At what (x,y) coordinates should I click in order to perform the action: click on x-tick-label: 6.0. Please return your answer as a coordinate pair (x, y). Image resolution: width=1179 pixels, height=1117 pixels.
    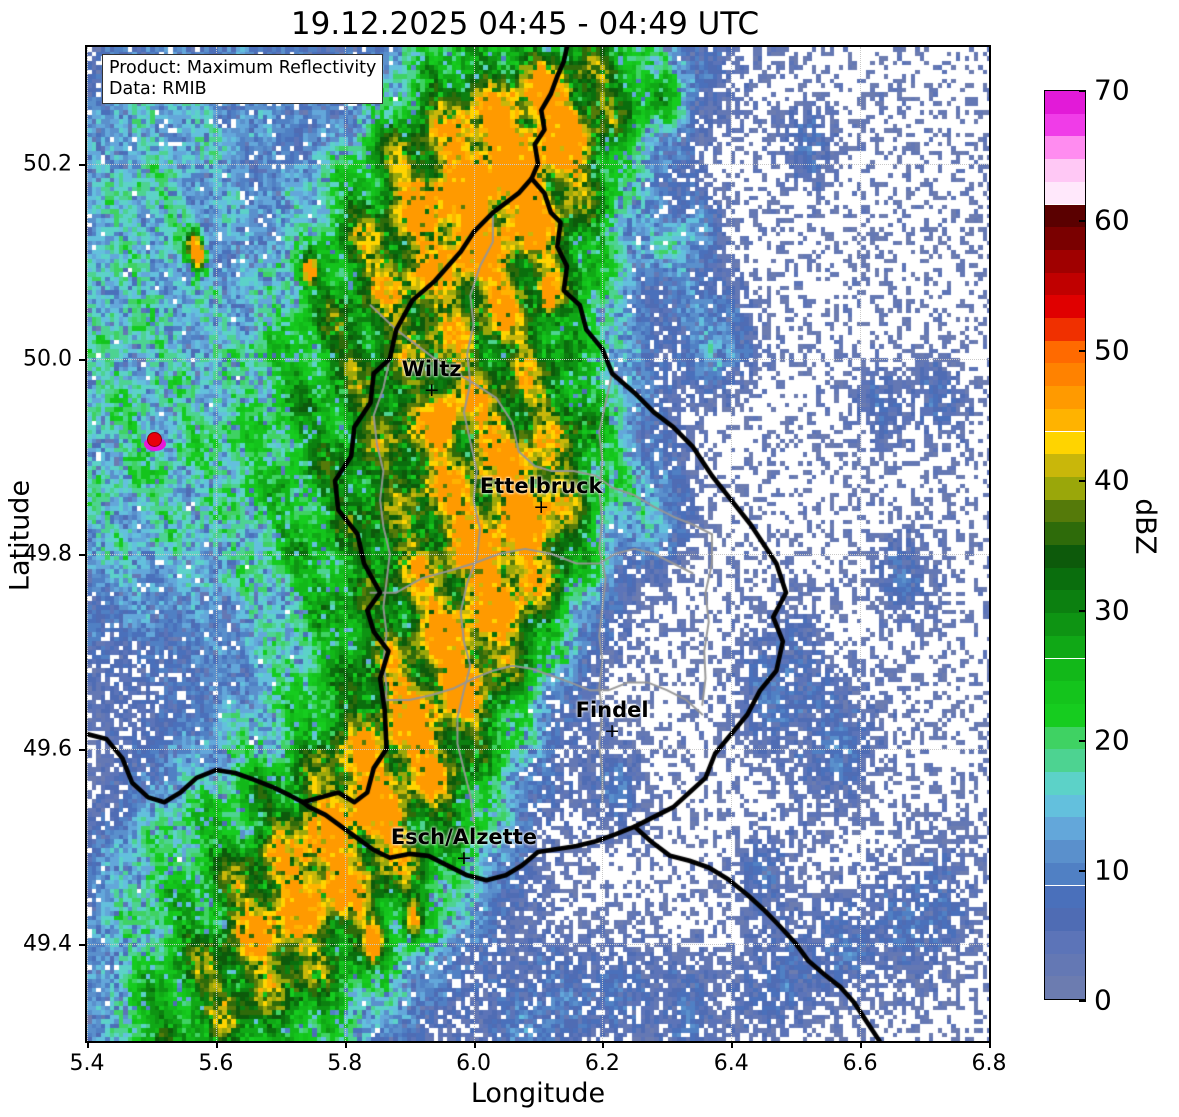
    Looking at the image, I should click on (474, 1063).